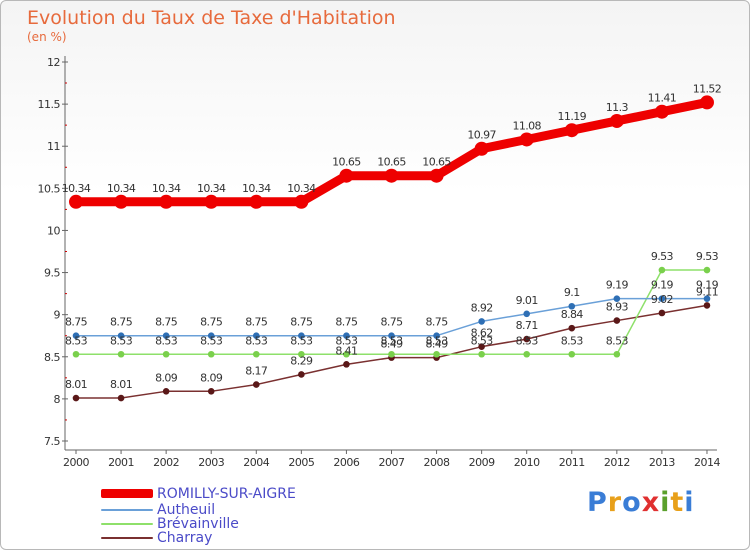 Image resolution: width=750 pixels, height=550 pixels. What do you see at coordinates (166, 462) in the screenshot?
I see `x-tick-label: 2002` at bounding box center [166, 462].